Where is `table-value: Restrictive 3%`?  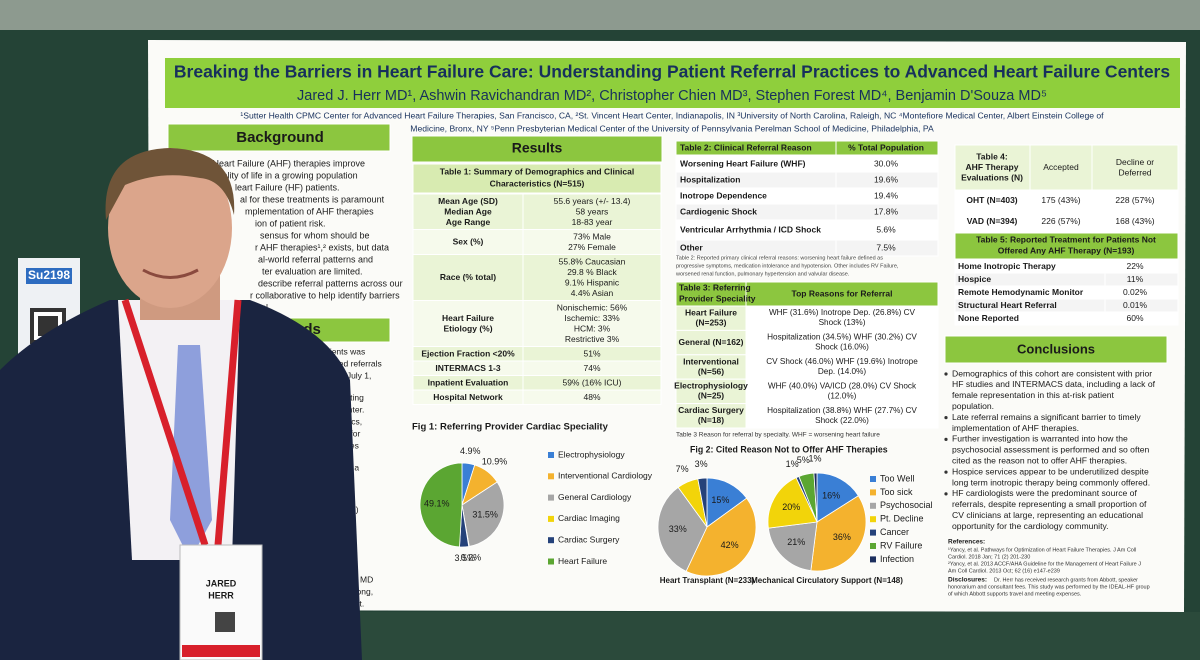 table-value: Restrictive 3% is located at coordinates (592, 339).